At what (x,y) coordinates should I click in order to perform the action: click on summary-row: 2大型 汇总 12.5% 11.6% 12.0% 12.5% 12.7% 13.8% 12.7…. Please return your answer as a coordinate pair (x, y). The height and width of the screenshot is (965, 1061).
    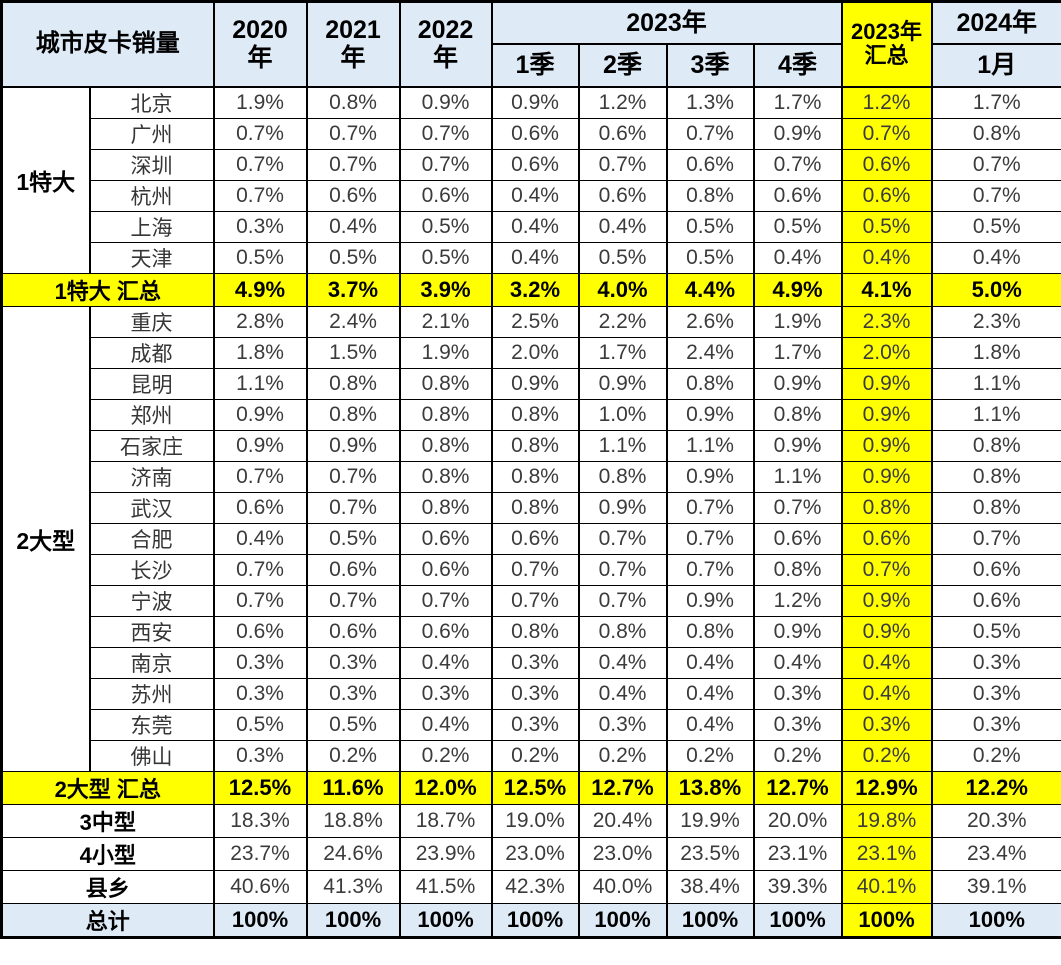
    Looking at the image, I should click on (530, 787).